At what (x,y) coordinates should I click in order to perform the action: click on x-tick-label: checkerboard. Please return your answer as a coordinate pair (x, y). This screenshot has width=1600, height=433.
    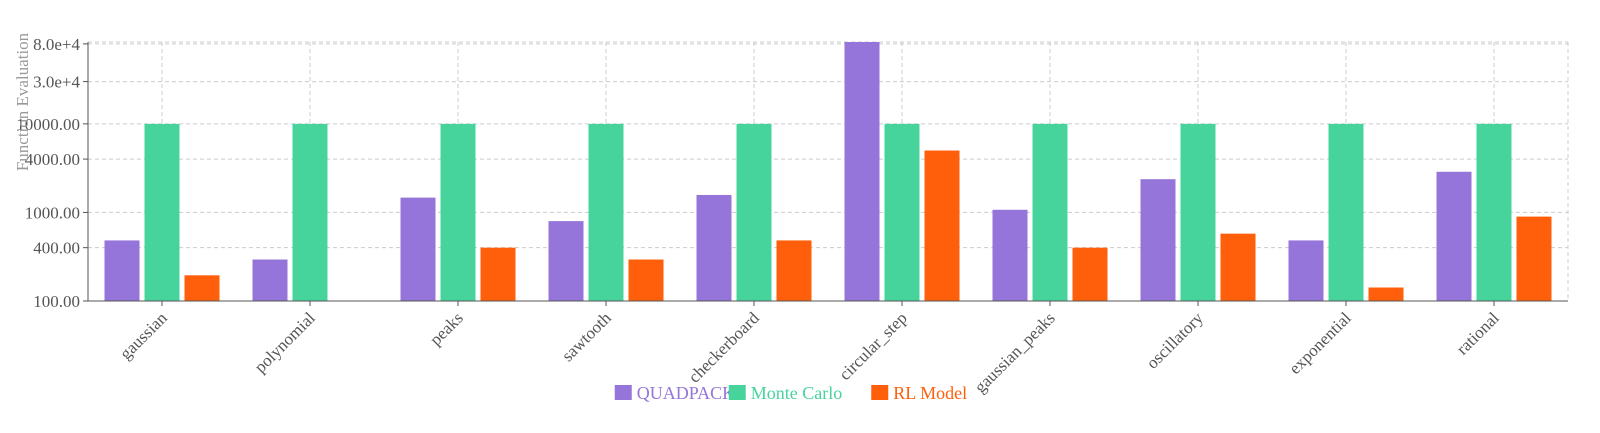
    Looking at the image, I should click on (724, 347).